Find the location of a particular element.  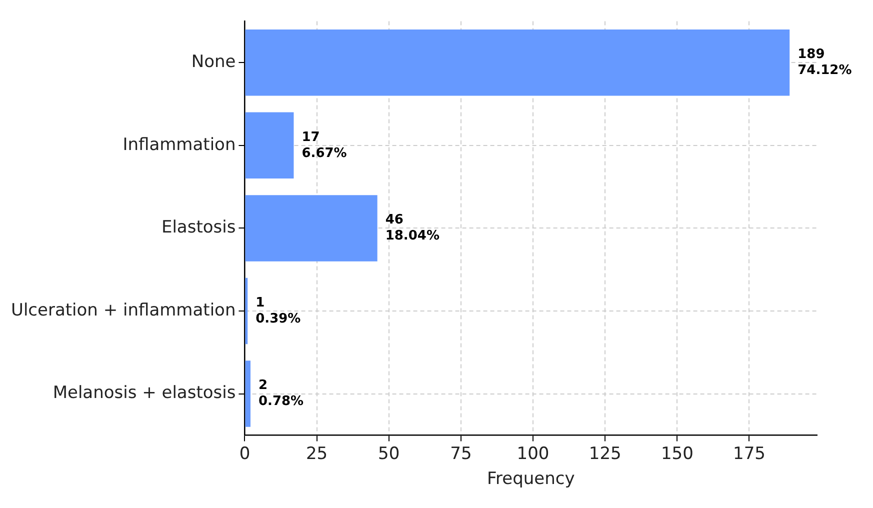

data-label: 1 0.39% is located at coordinates (278, 310).